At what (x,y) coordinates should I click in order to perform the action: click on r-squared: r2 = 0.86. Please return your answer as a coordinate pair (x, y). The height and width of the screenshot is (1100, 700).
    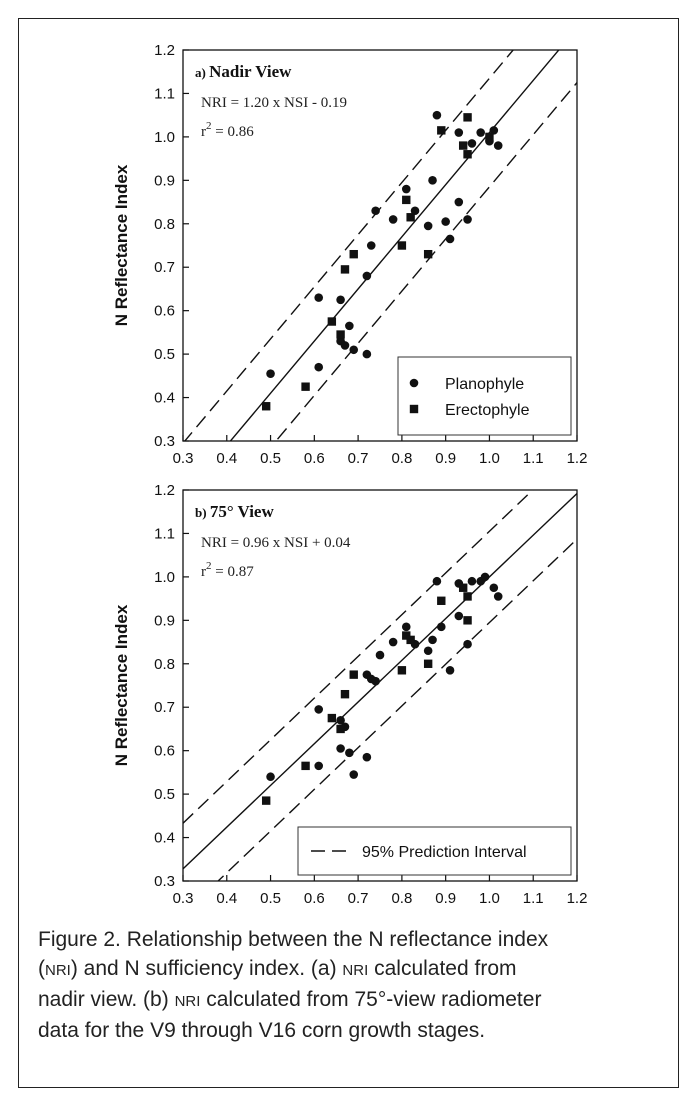
    Looking at the image, I should click on (227, 130).